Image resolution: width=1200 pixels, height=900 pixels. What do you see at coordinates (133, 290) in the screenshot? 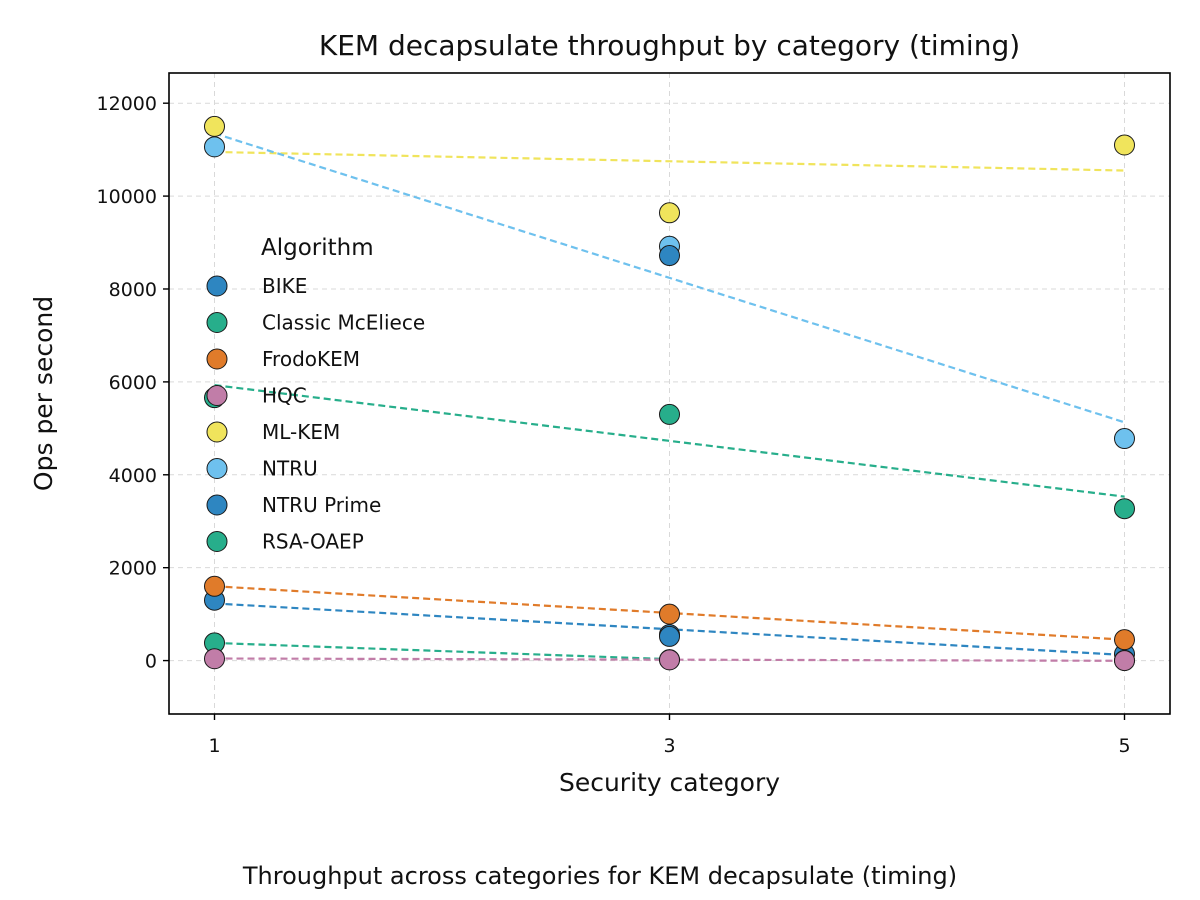
I see `y-tick-label: 8000` at bounding box center [133, 290].